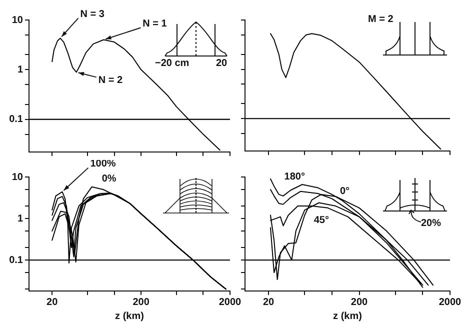 Image resolution: width=474 pixels, height=322 pixels. What do you see at coordinates (294, 177) in the screenshot?
I see `annotation: 180°` at bounding box center [294, 177].